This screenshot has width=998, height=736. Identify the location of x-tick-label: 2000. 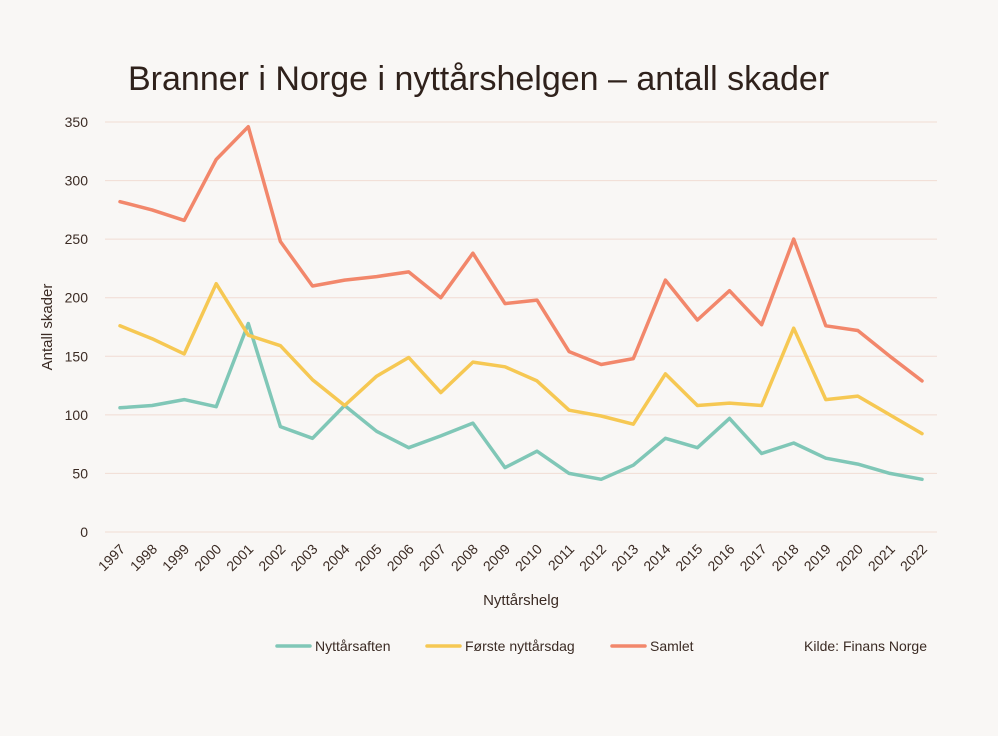
(207, 557).